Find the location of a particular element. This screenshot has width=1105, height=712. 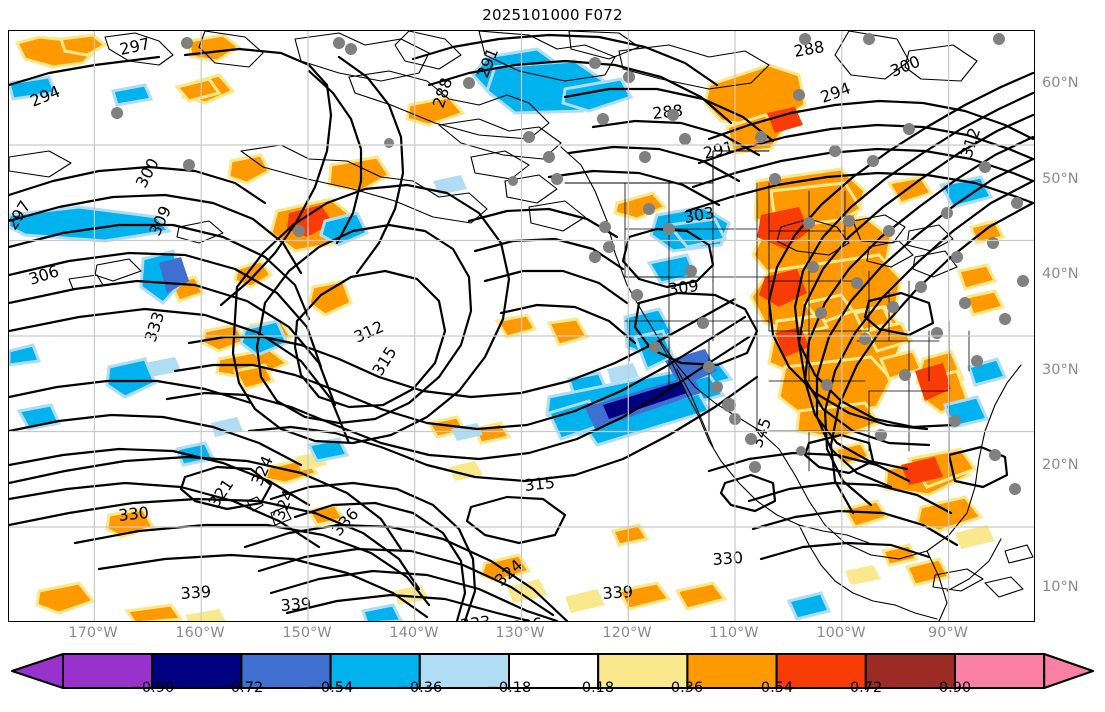

figure-title: 2025101000 F072 is located at coordinates (552, 15).